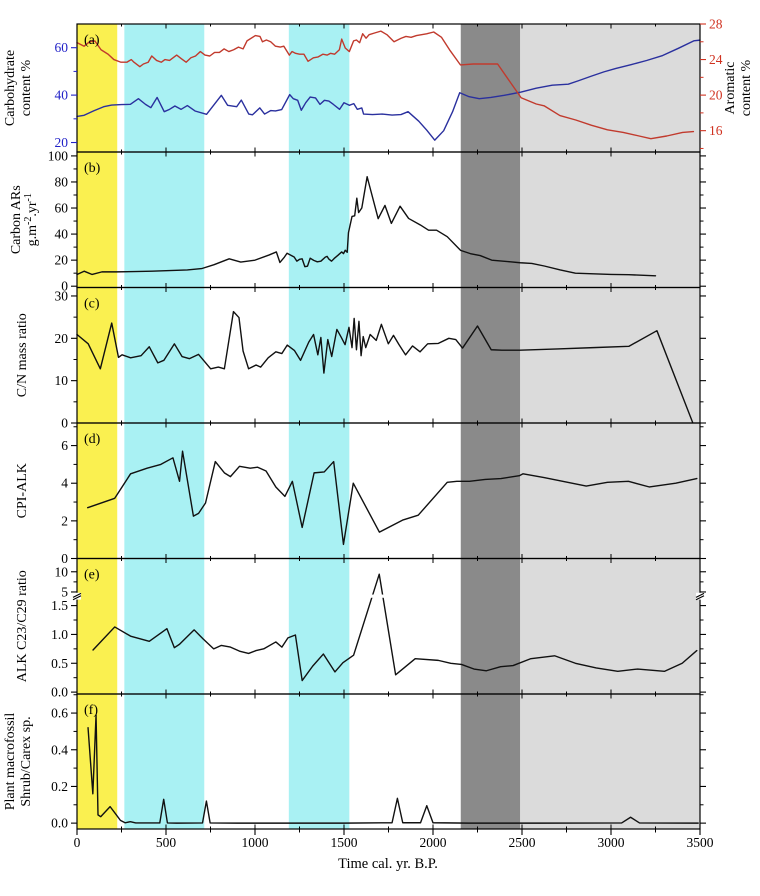 This screenshot has height=896, width=760. Describe the element at coordinates (64, 520) in the screenshot. I see `y-tick-label: 2` at that location.